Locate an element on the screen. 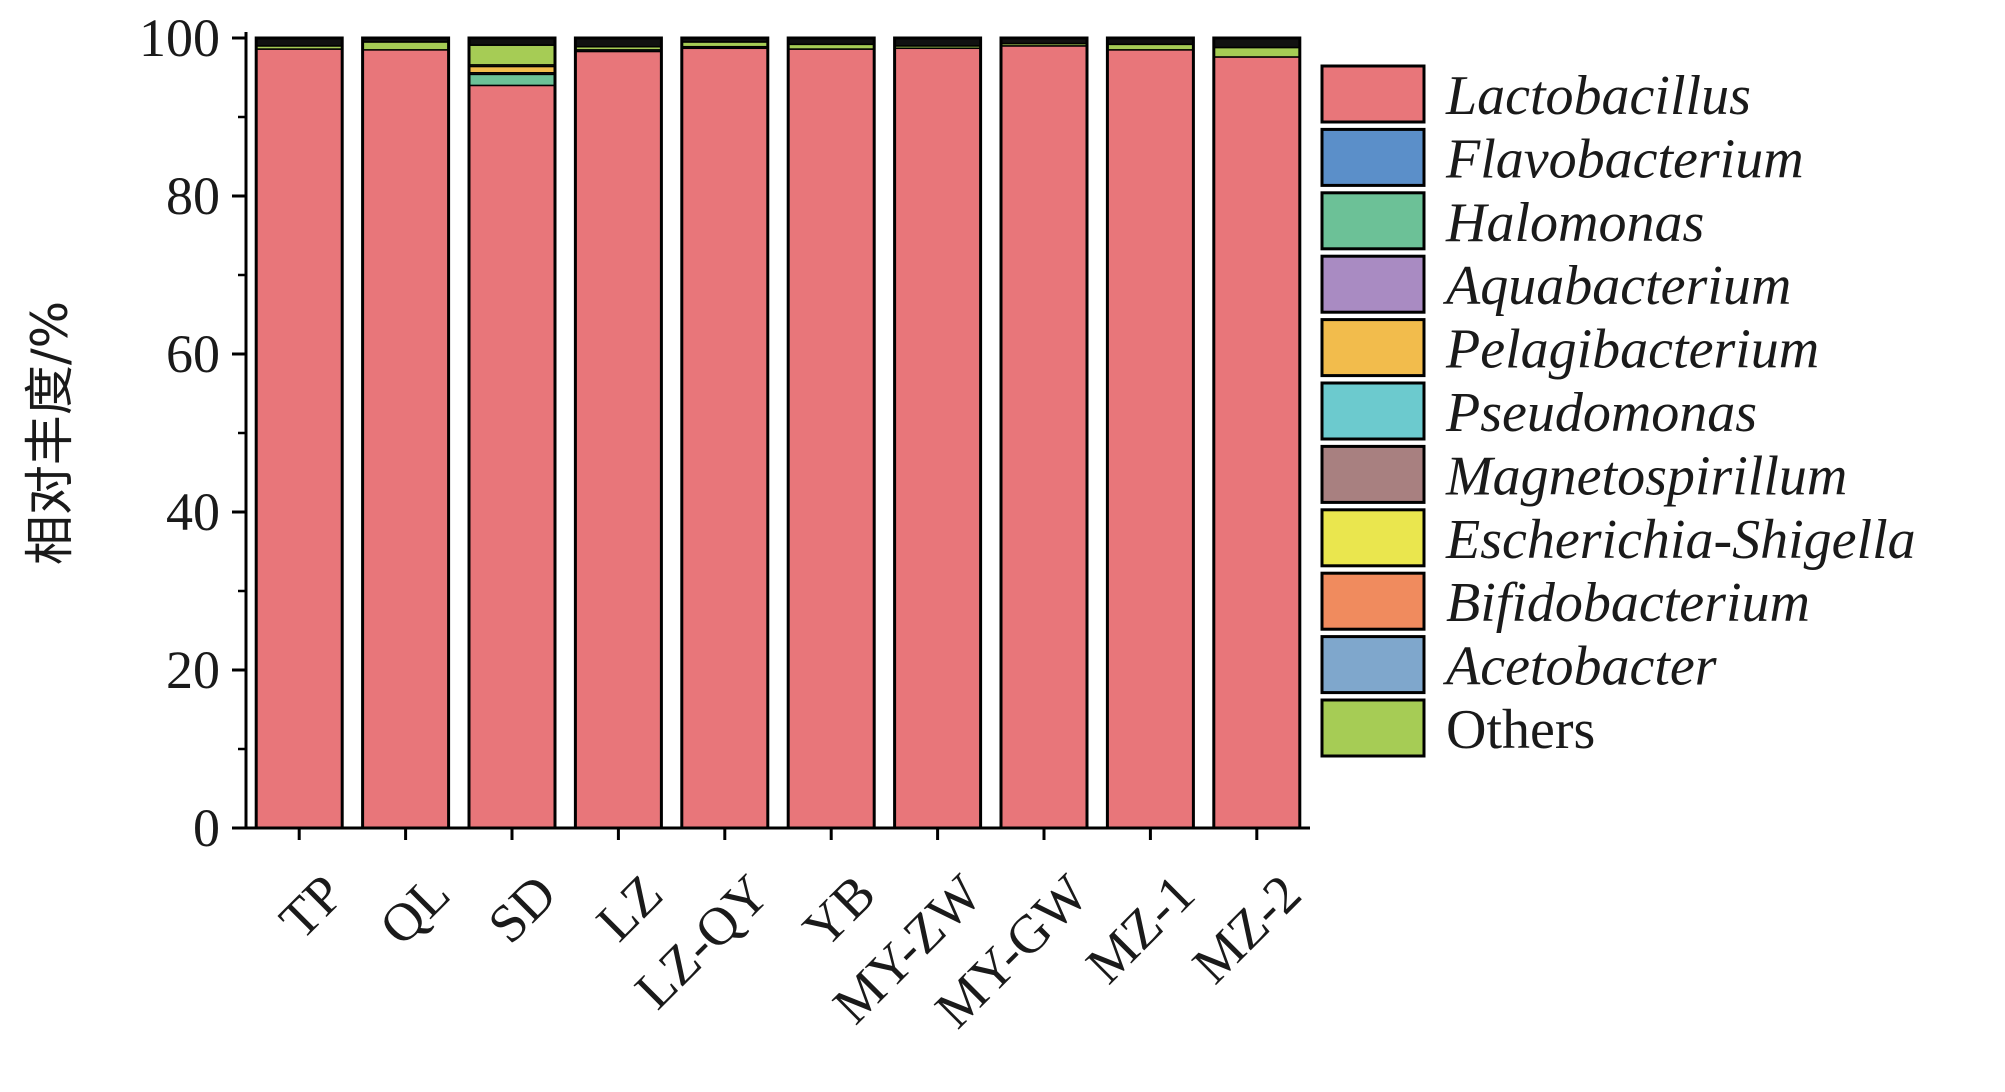 This screenshot has height=1092, width=2005. legend-label: Pelagibacterium is located at coordinates (1632, 350).